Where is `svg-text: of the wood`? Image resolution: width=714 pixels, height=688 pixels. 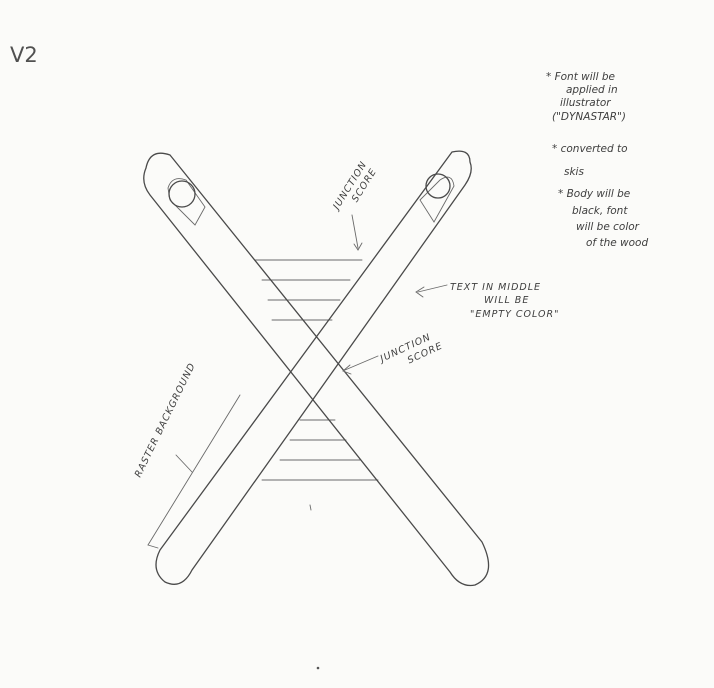
svg-text: of the wood is located at coordinates (617, 243).